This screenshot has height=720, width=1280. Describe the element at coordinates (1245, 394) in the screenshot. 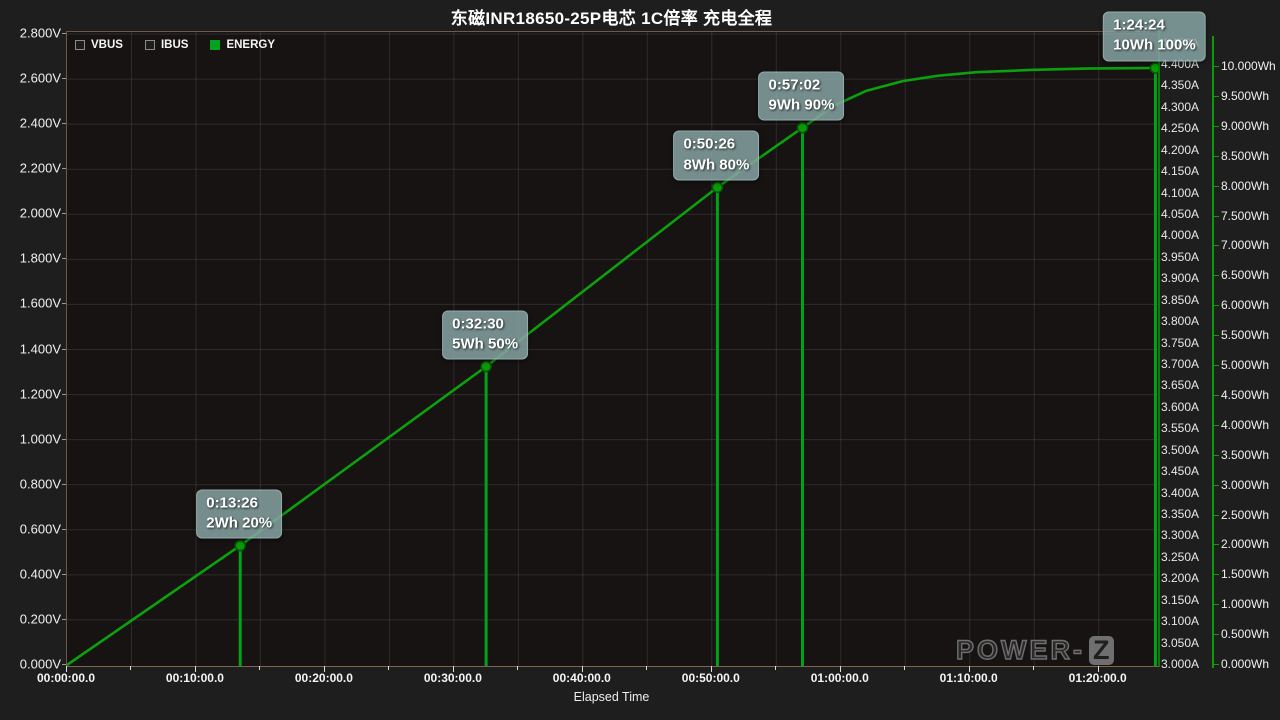

I see `energy-tick-label: 4.500Wh` at that location.